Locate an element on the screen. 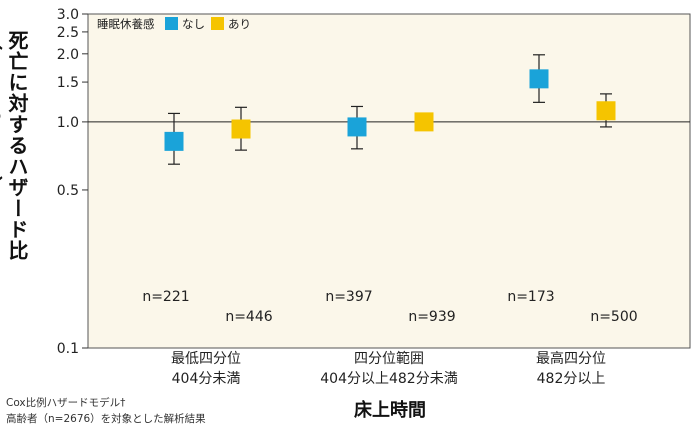 The width and height of the screenshot is (696, 426). x-category-label-line2: 404分未満 is located at coordinates (206, 379).